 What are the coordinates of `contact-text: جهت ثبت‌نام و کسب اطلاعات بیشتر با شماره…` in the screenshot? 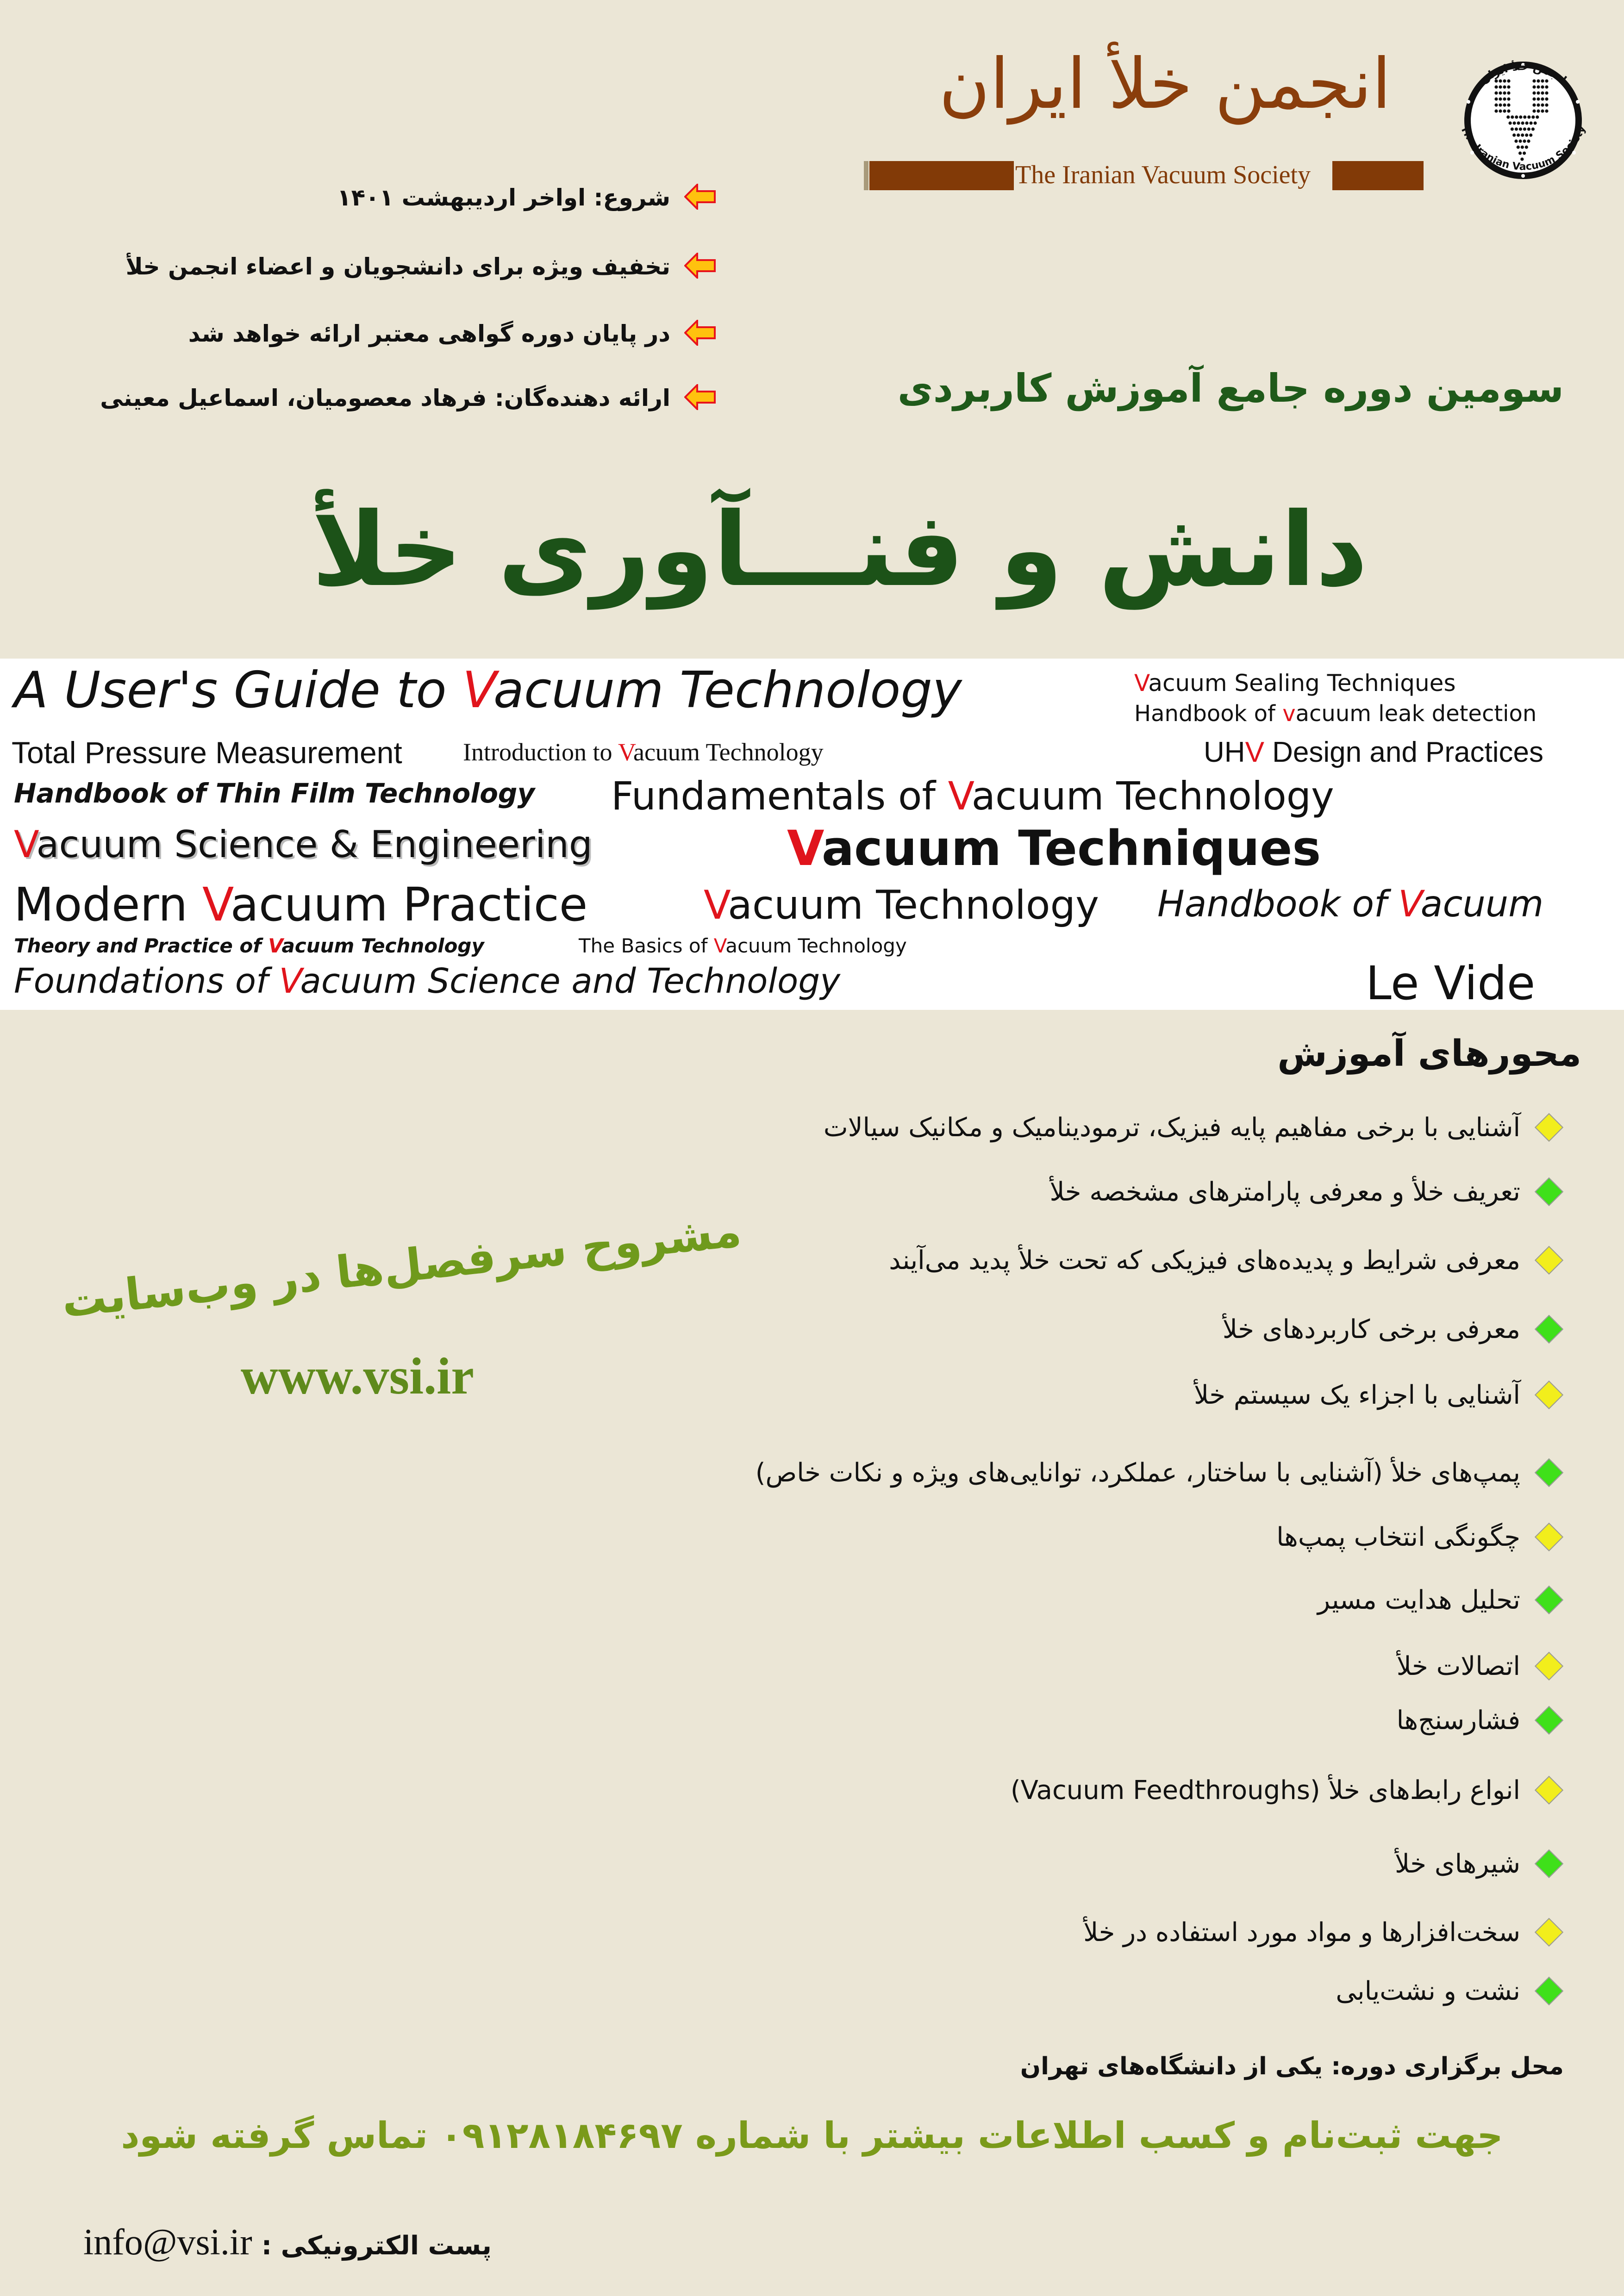 It's located at (812, 2136).